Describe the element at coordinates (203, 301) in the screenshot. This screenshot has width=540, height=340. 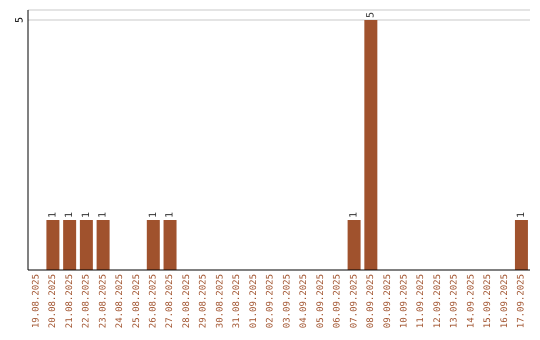
I see `x-tick-label: 29.08.2025` at that location.